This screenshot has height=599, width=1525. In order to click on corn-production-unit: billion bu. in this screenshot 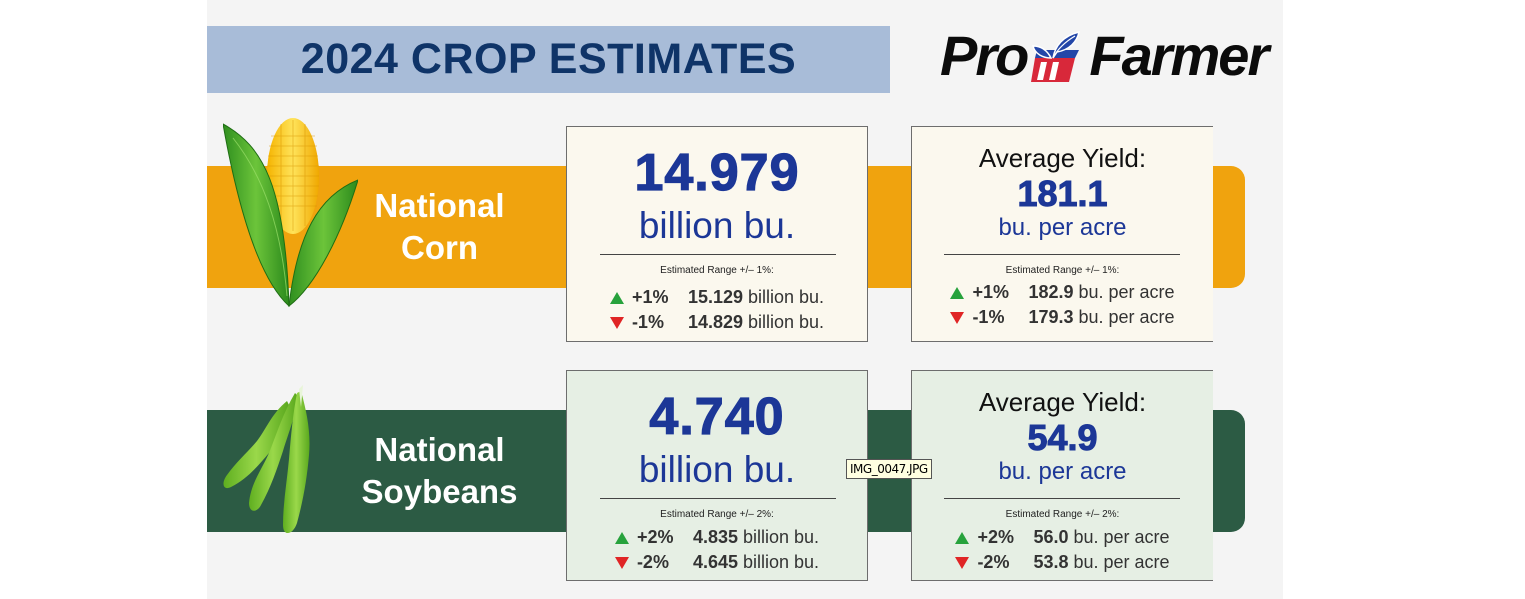, I will do `click(717, 225)`.